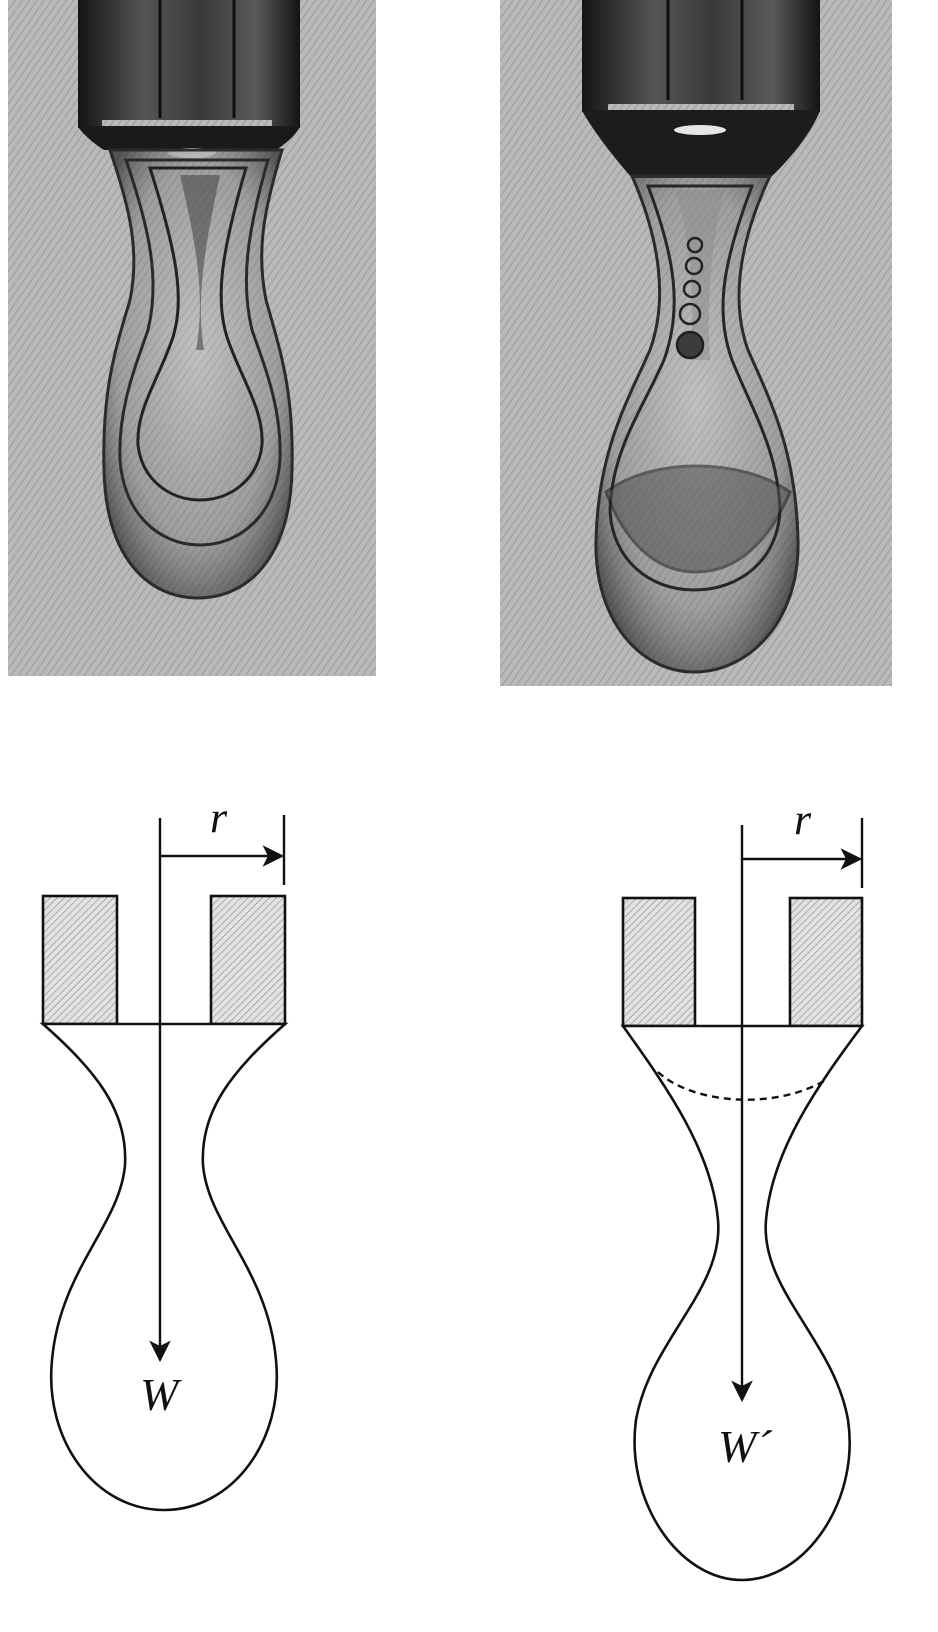 This screenshot has height=1632, width=938. What do you see at coordinates (161, 1394) in the screenshot?
I see `left-weight-label: W` at bounding box center [161, 1394].